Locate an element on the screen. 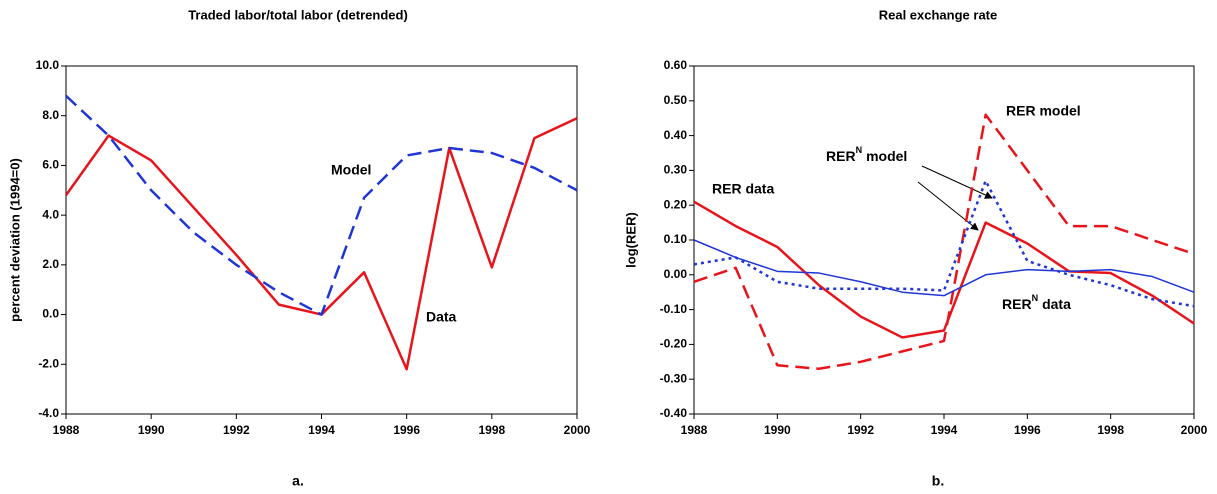 The image size is (1217, 494). y-tick-label: 0.00 is located at coordinates (676, 274).